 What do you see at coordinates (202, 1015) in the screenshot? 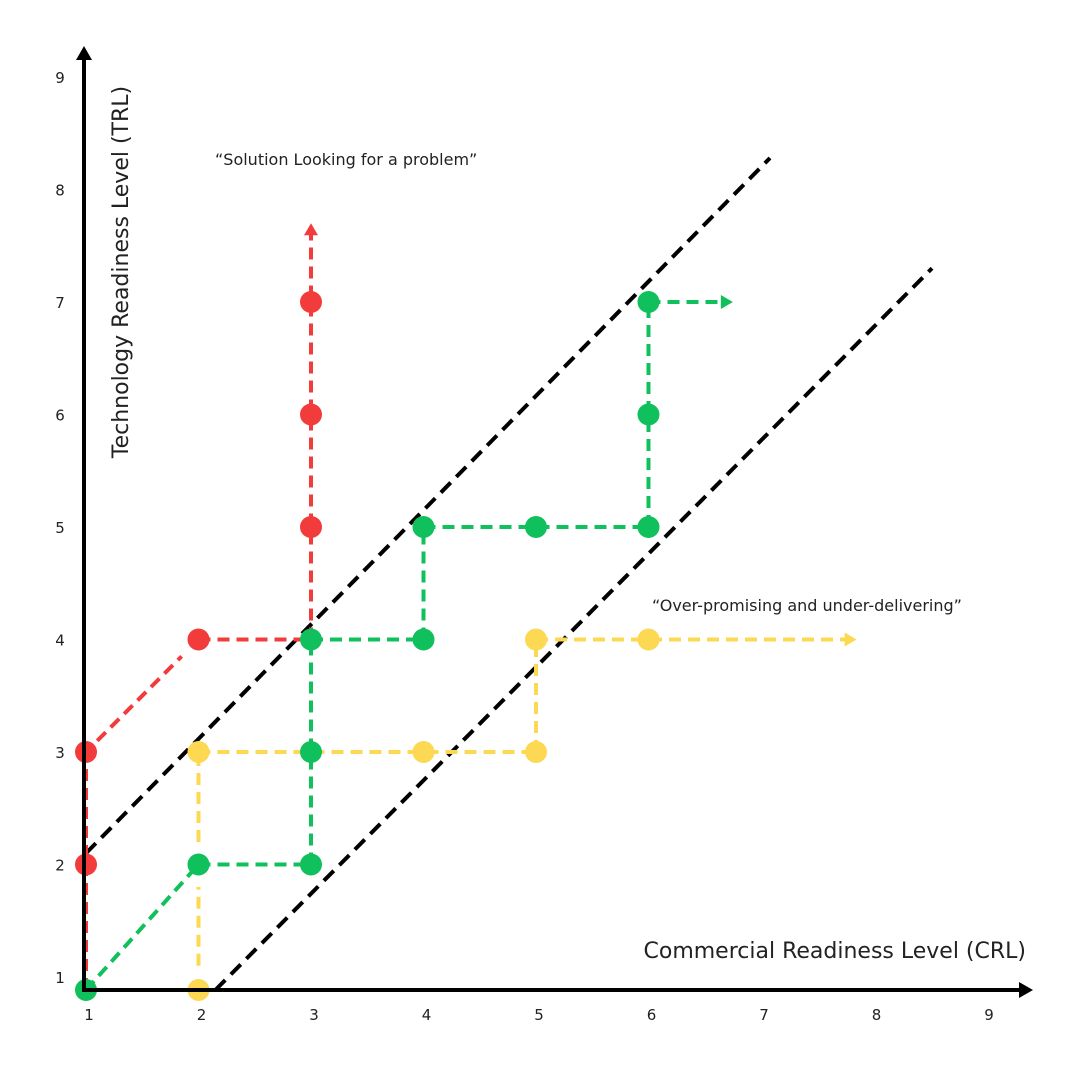
I see `x-tick-label: 2` at bounding box center [202, 1015].